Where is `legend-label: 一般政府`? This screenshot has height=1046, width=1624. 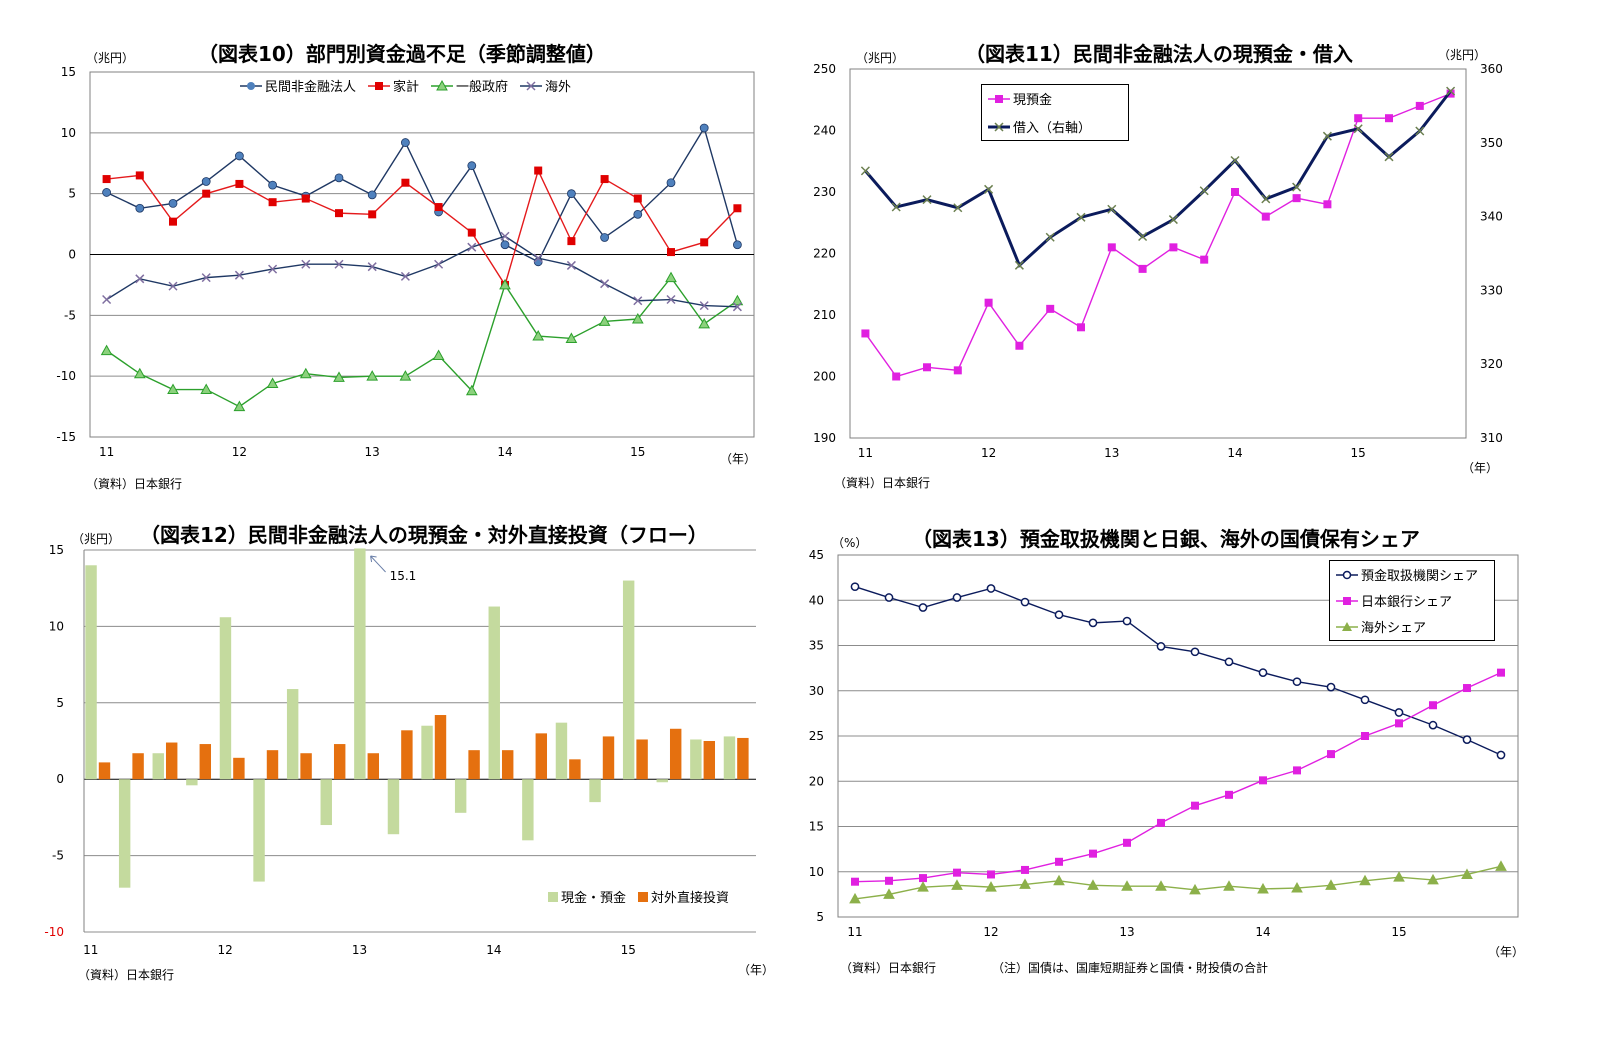
legend-label: 一般政府 is located at coordinates (482, 87).